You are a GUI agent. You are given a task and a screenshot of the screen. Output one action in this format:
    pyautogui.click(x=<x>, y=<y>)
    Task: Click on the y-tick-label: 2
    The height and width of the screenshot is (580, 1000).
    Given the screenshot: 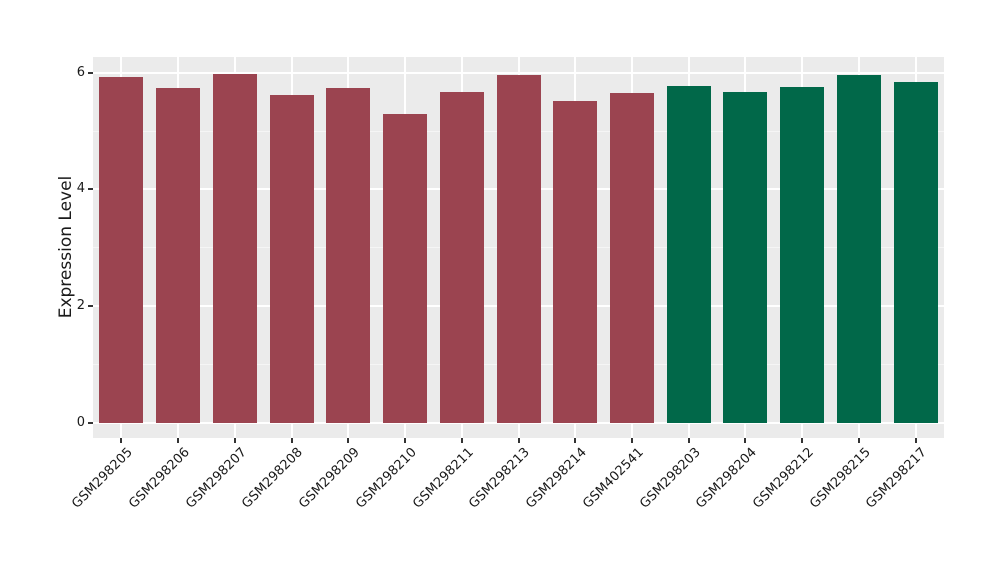 What is the action you would take?
    pyautogui.click(x=80, y=306)
    